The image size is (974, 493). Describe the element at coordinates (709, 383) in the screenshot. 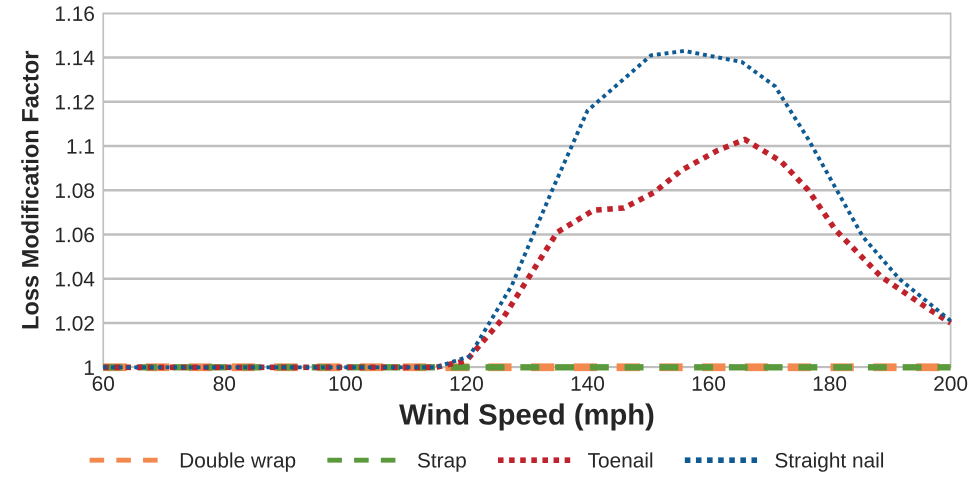

I see `x-tick-label: 160` at that location.